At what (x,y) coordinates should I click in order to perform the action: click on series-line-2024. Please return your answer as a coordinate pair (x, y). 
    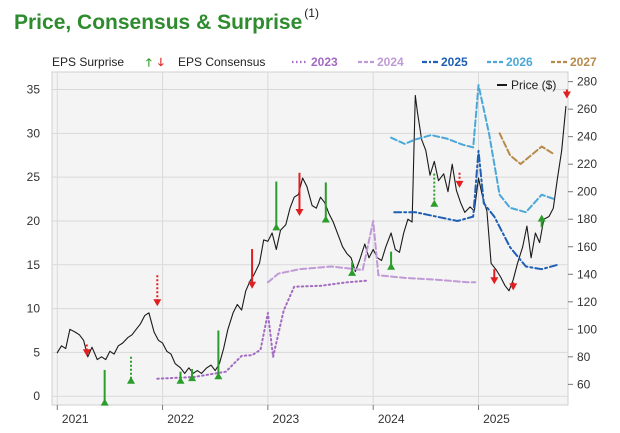
    Looking at the image, I should click on (371, 252).